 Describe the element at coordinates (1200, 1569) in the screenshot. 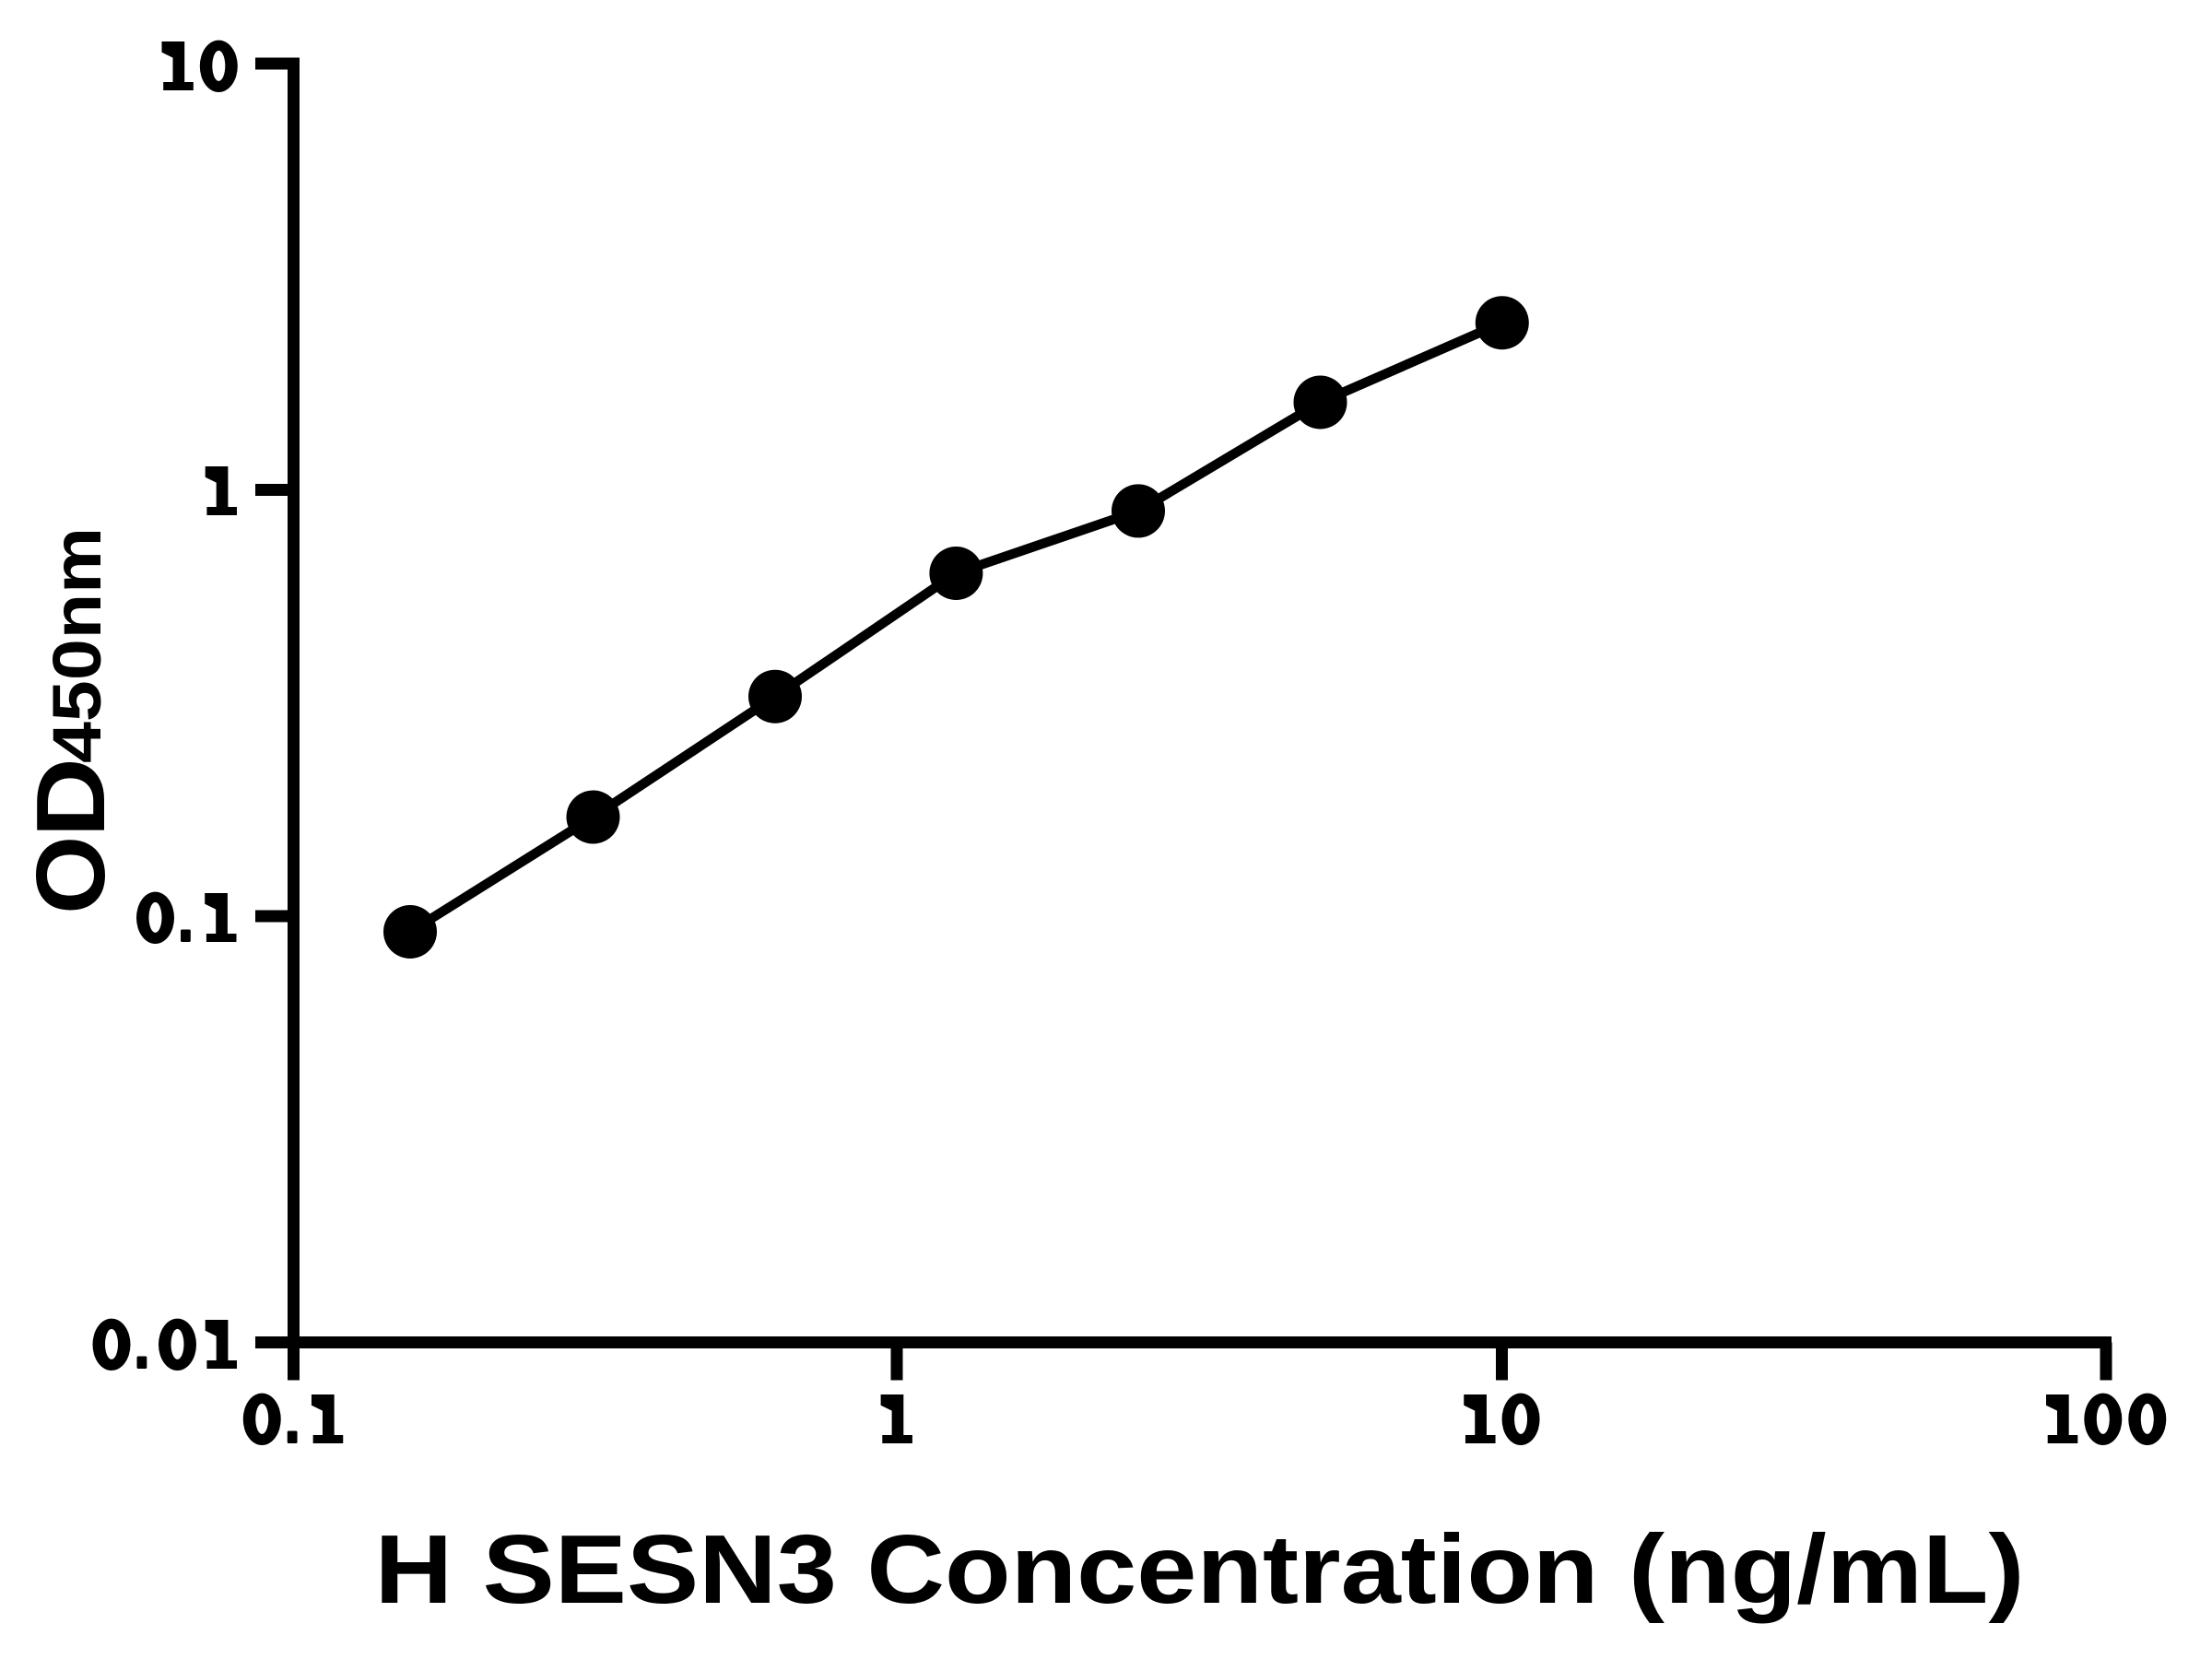

I see `svg-text: H SESN3 Concentration (ng/mL)` at that location.